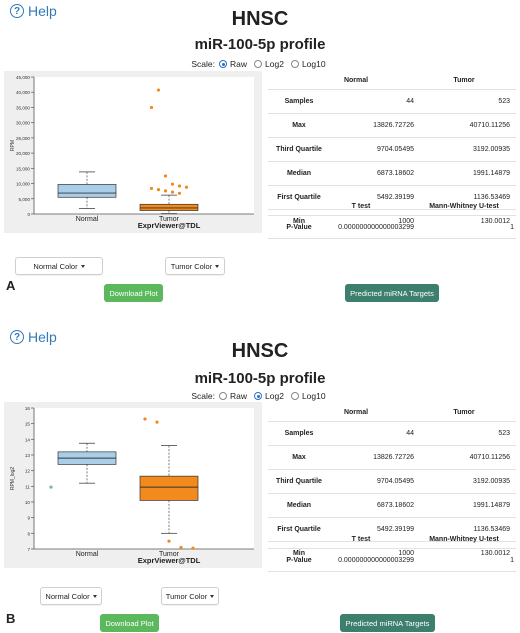 The image size is (520, 633). What do you see at coordinates (489, 457) in the screenshot?
I see `tumor-value: 40710.11256` at bounding box center [489, 457].